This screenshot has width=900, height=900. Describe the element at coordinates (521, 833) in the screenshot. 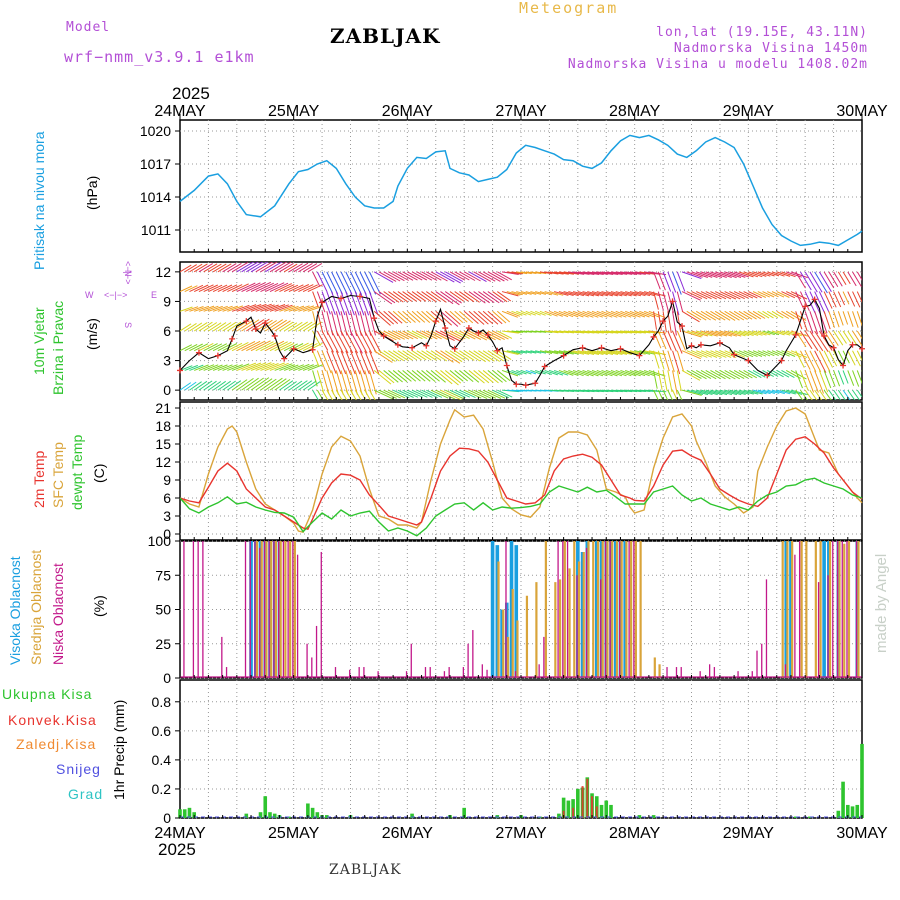

I see `date-label-bottom: 27MAY` at that location.